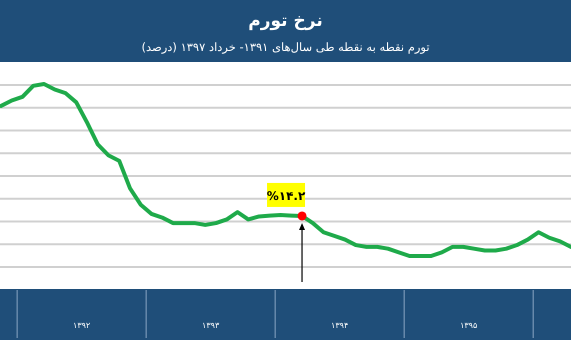 The height and width of the screenshot is (340, 571). Describe the element at coordinates (211, 325) in the screenshot. I see `text: ۱۳۹۳` at that location.